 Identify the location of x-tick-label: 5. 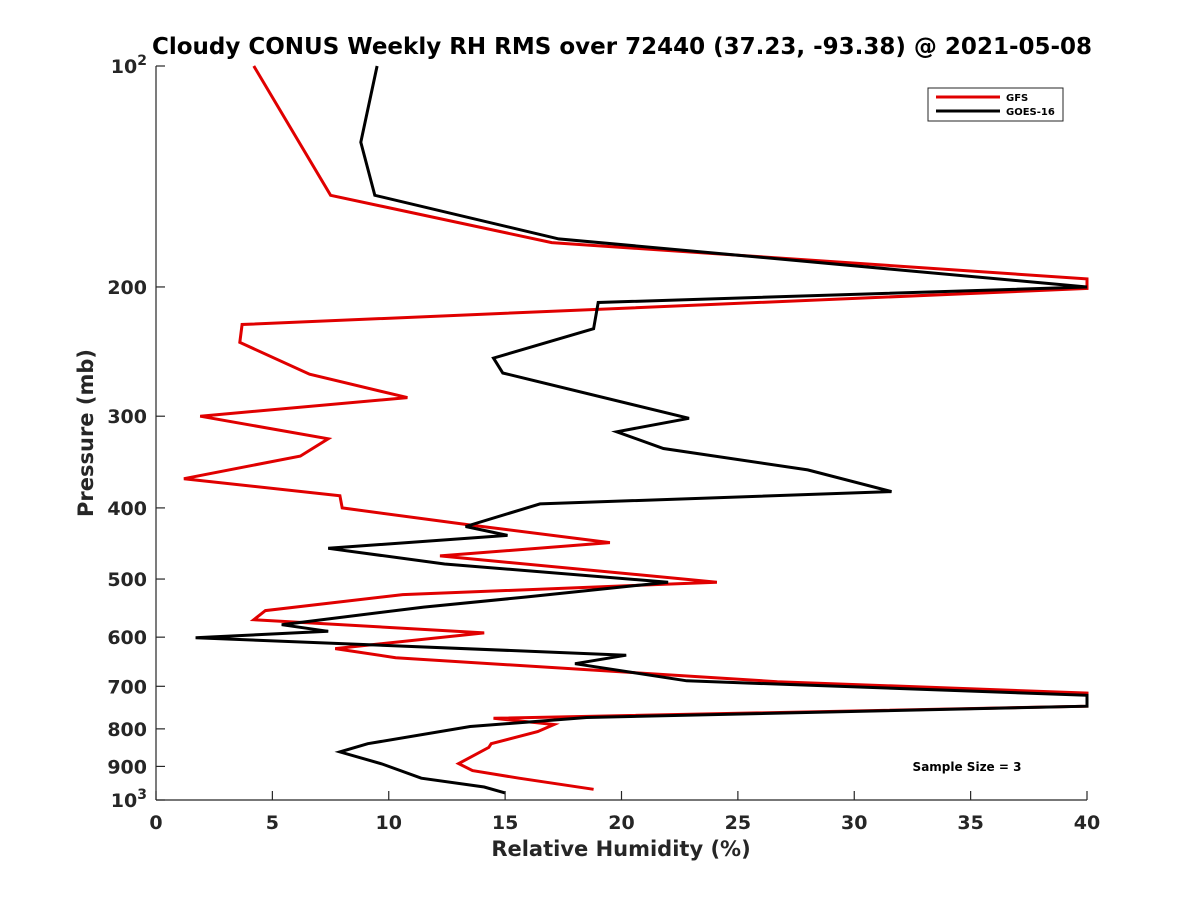
(272, 823).